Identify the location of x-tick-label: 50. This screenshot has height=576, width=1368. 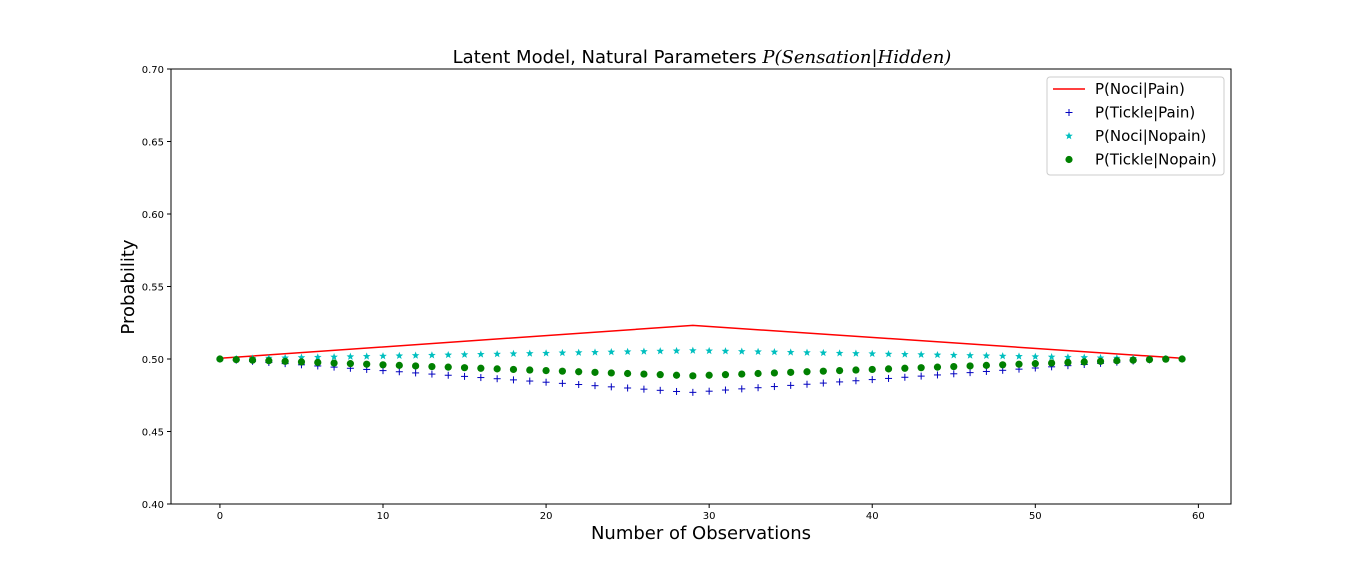
(1035, 516).